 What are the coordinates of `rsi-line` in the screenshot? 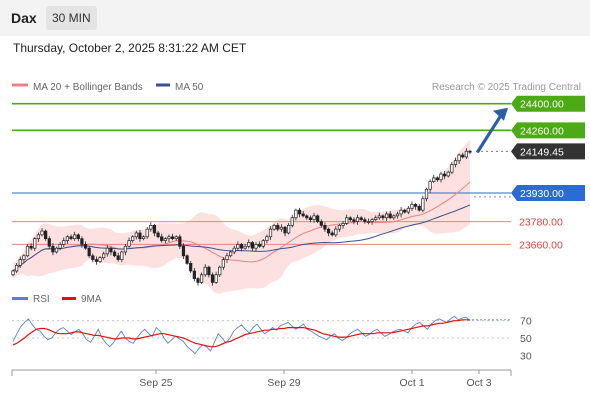 It's located at (241, 335).